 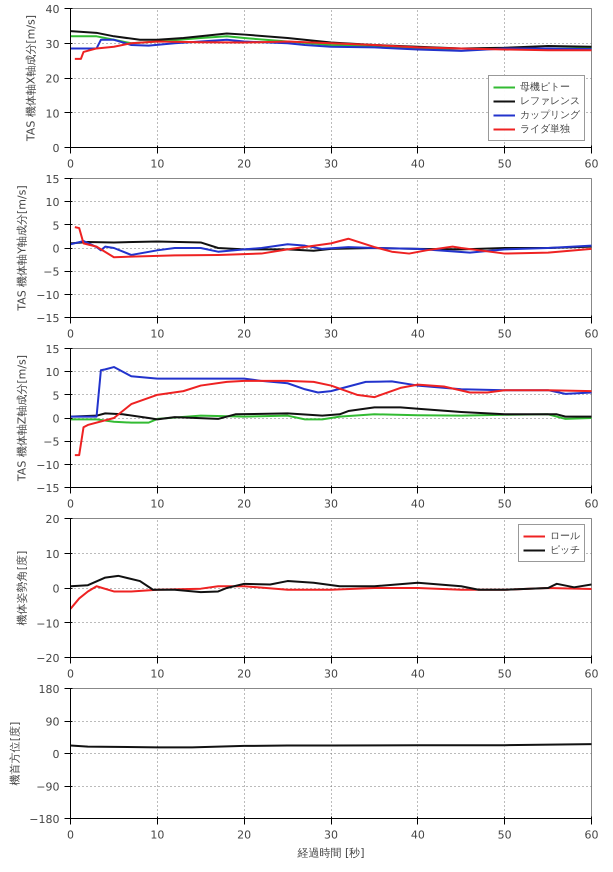 What do you see at coordinates (21, 418) in the screenshot?
I see `y-axis-title: TAS 機体軸Z軸成分[m/s]` at bounding box center [21, 418].